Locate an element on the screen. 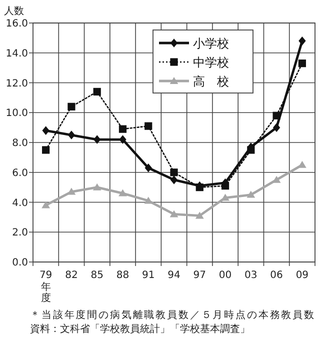 The image size is (320, 340). text: 資料：文科省「学校教員統計」「学校基本調査」 is located at coordinates (140, 329).